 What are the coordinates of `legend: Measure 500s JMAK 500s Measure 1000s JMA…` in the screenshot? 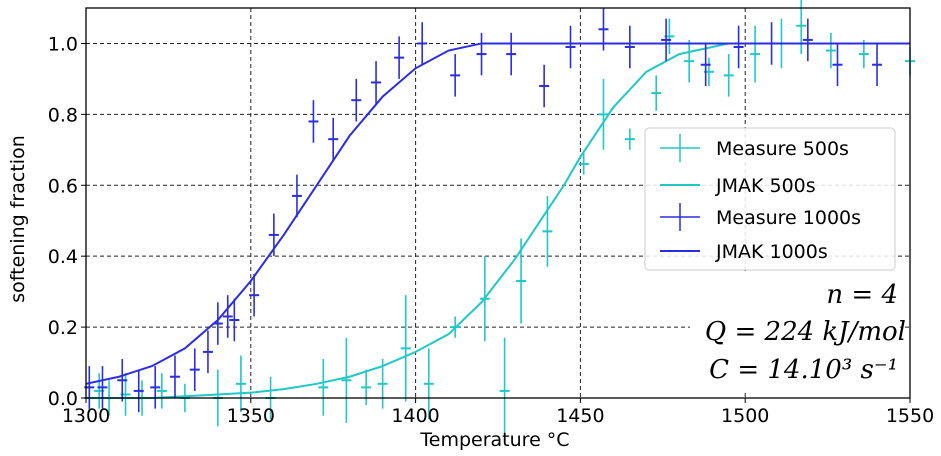 It's located at (770, 199).